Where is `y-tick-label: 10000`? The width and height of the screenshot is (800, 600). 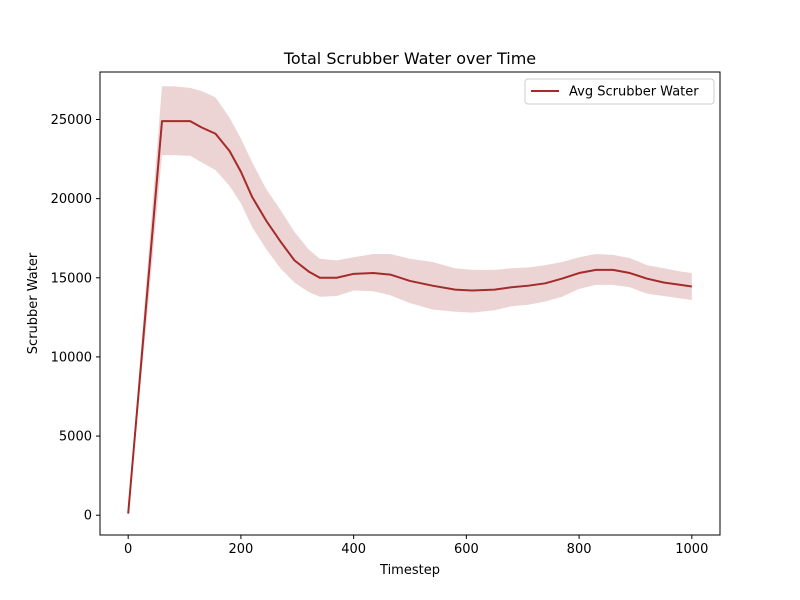 y-tick-label: 10000 is located at coordinates (71, 357).